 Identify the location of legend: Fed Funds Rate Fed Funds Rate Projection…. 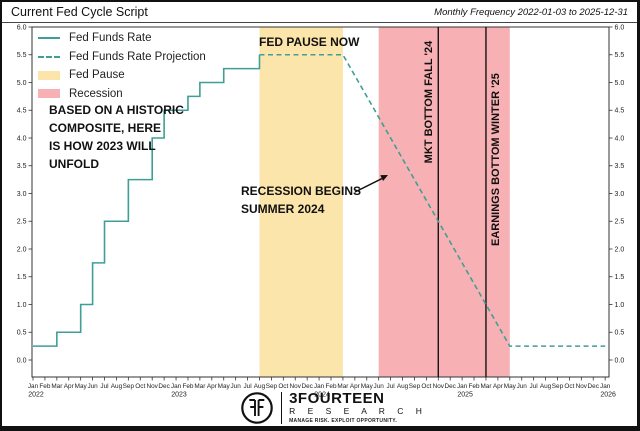
(122, 66).